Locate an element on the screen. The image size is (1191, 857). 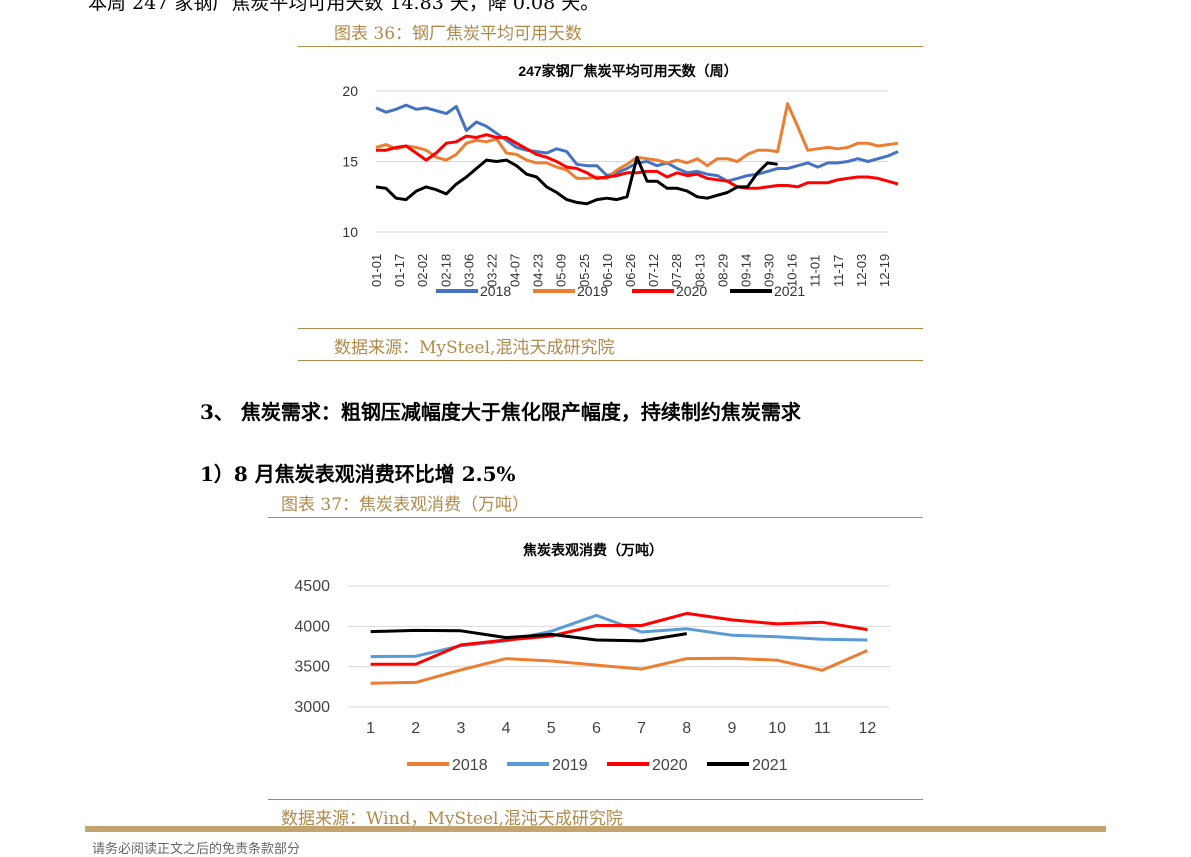
chart-2-x-tick: 12 is located at coordinates (868, 728).